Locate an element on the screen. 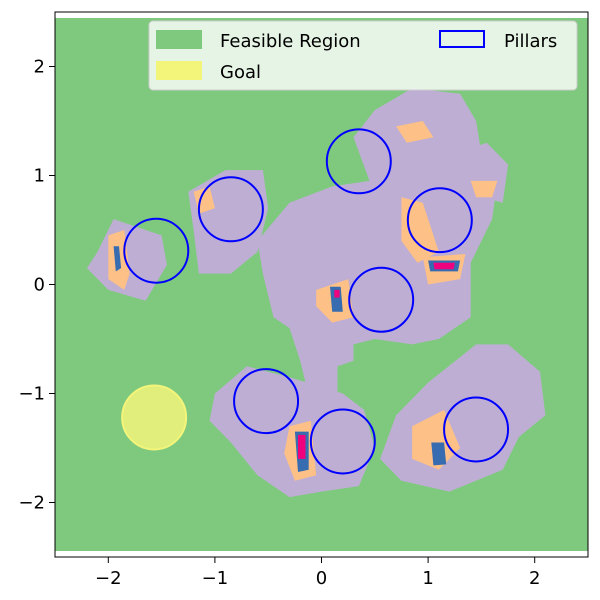 The width and height of the screenshot is (600, 600). goal-layer is located at coordinates (154, 417).